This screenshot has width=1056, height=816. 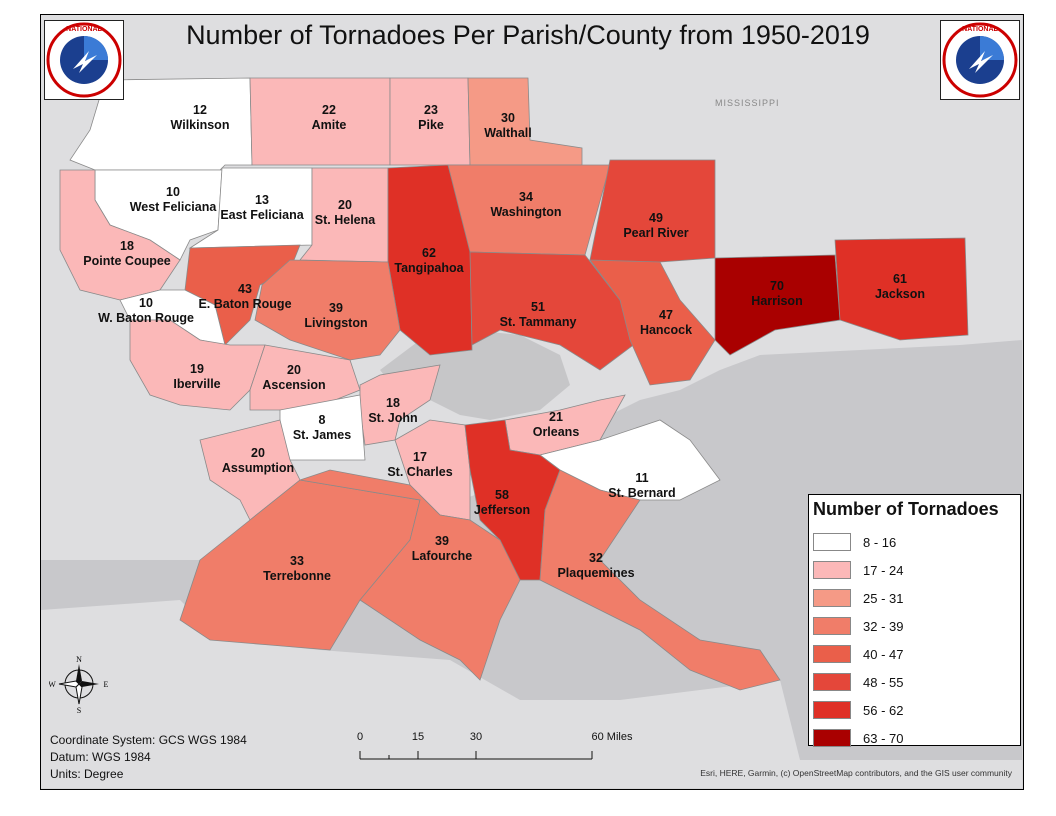 I want to click on parish-label-pointe-coupee: 18 Pointe Coupee, so click(x=127, y=254).